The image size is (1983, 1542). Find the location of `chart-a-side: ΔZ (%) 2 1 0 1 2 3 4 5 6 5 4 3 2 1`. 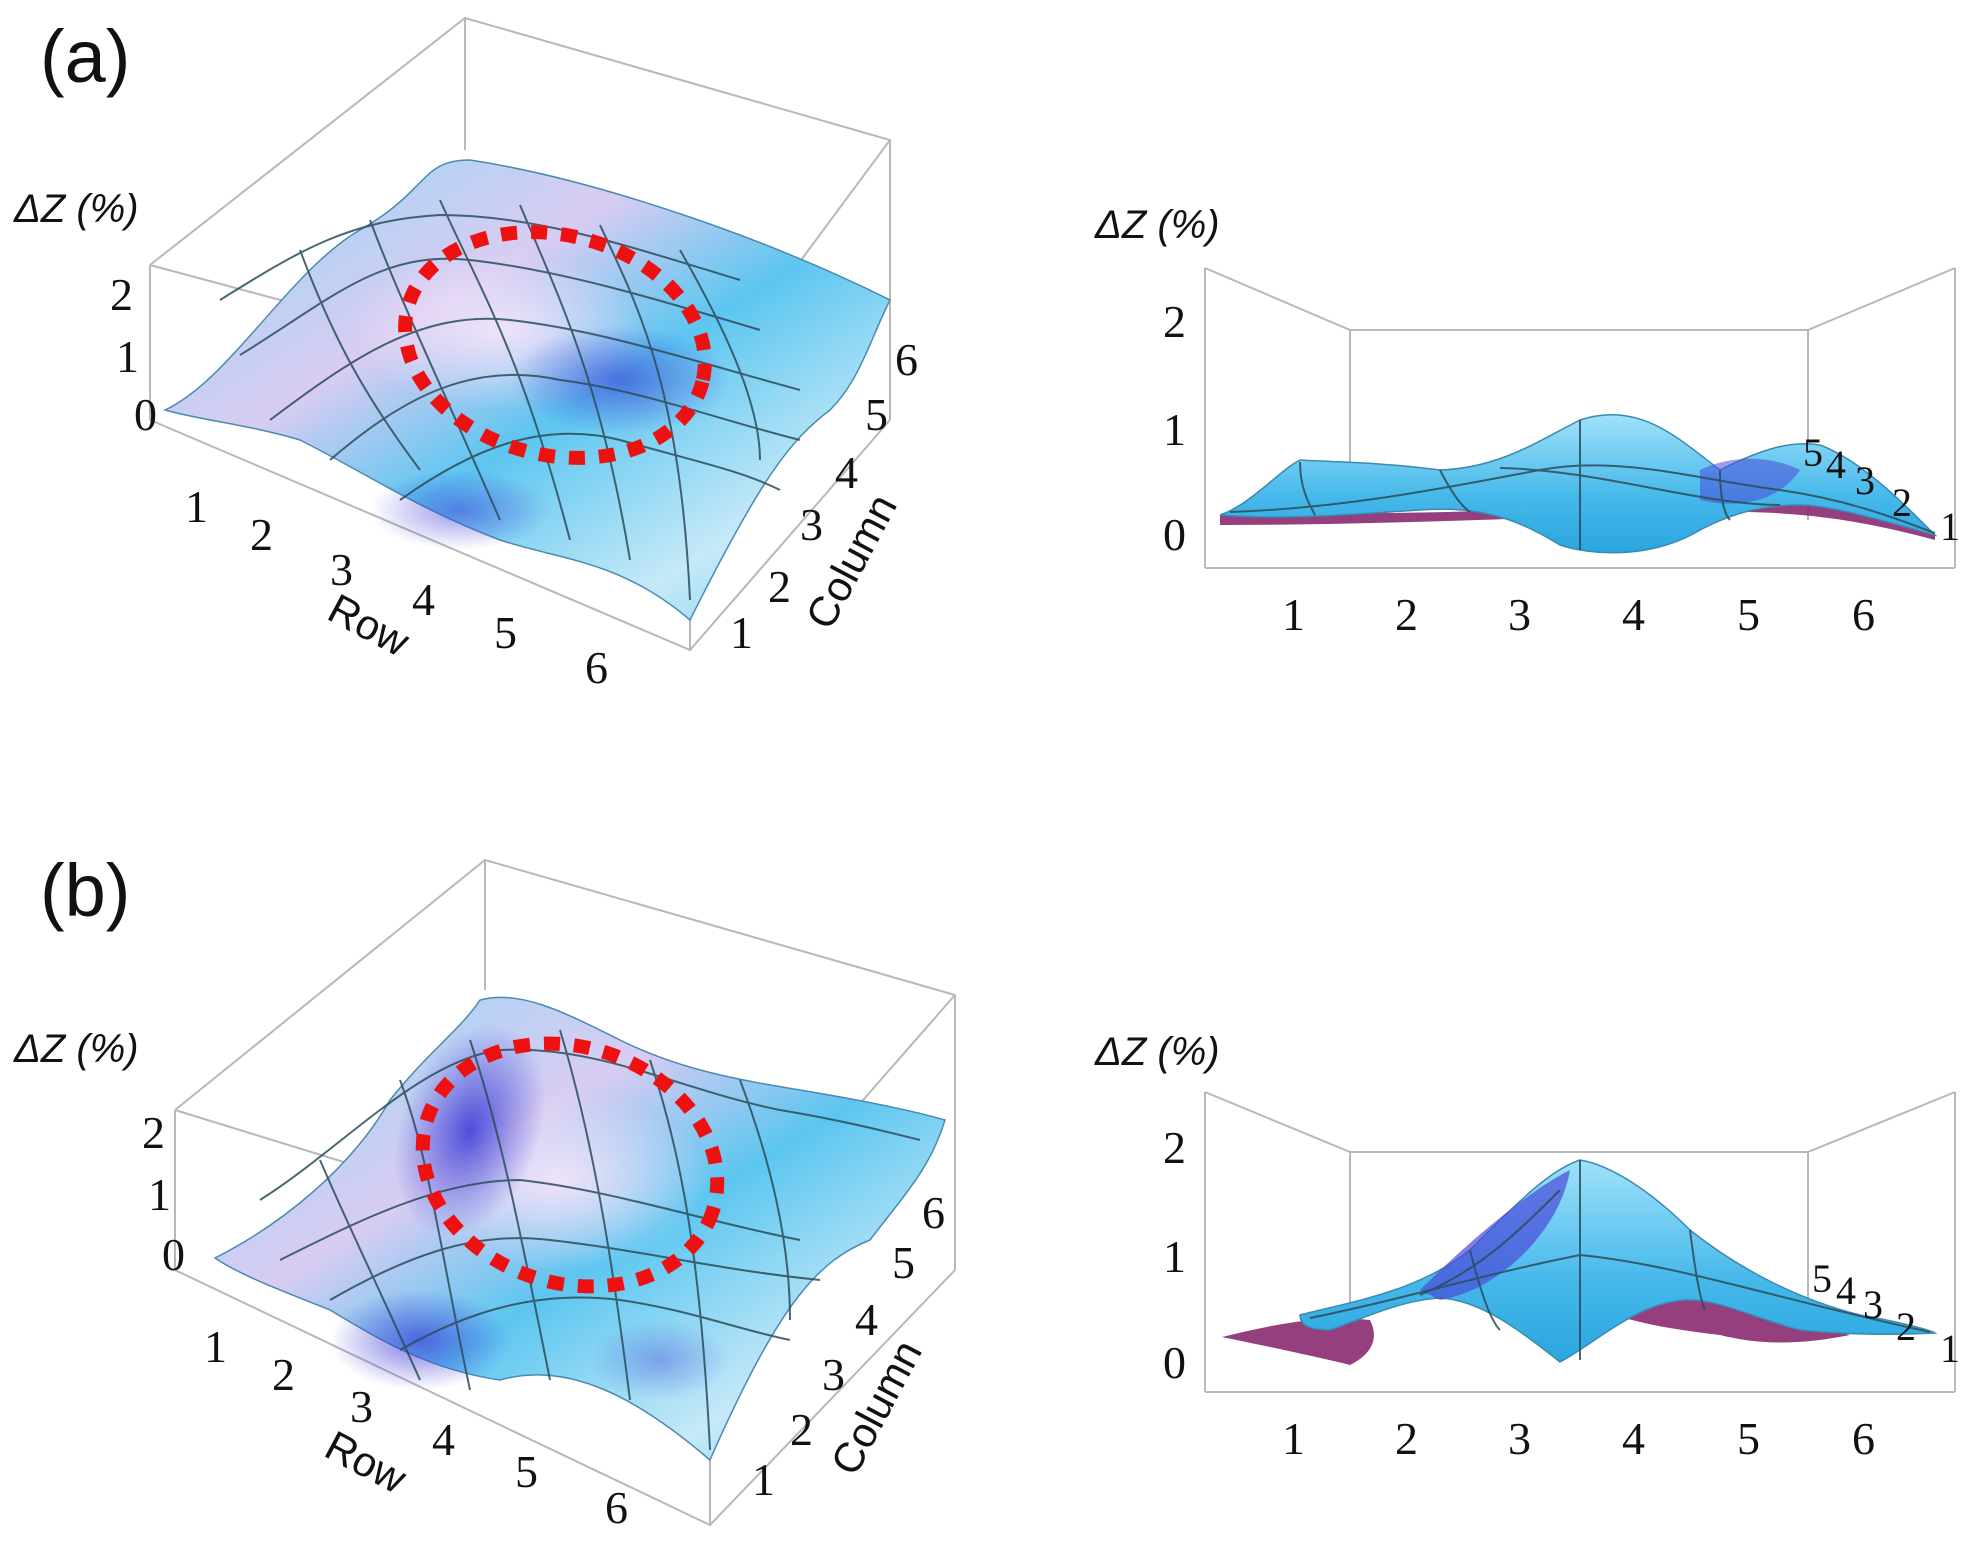

chart-a-side: ΔZ (%) 2 1 0 1 2 3 4 5 6 5 4 3 2 1 is located at coordinates (1527, 421).